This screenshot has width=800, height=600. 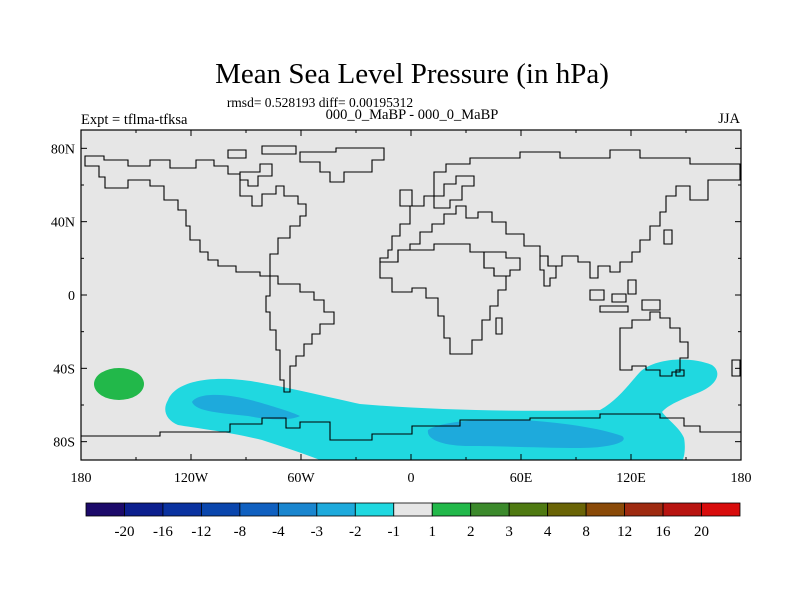 What do you see at coordinates (119, 384) in the screenshot?
I see `anomaly-region-plus1` at bounding box center [119, 384].